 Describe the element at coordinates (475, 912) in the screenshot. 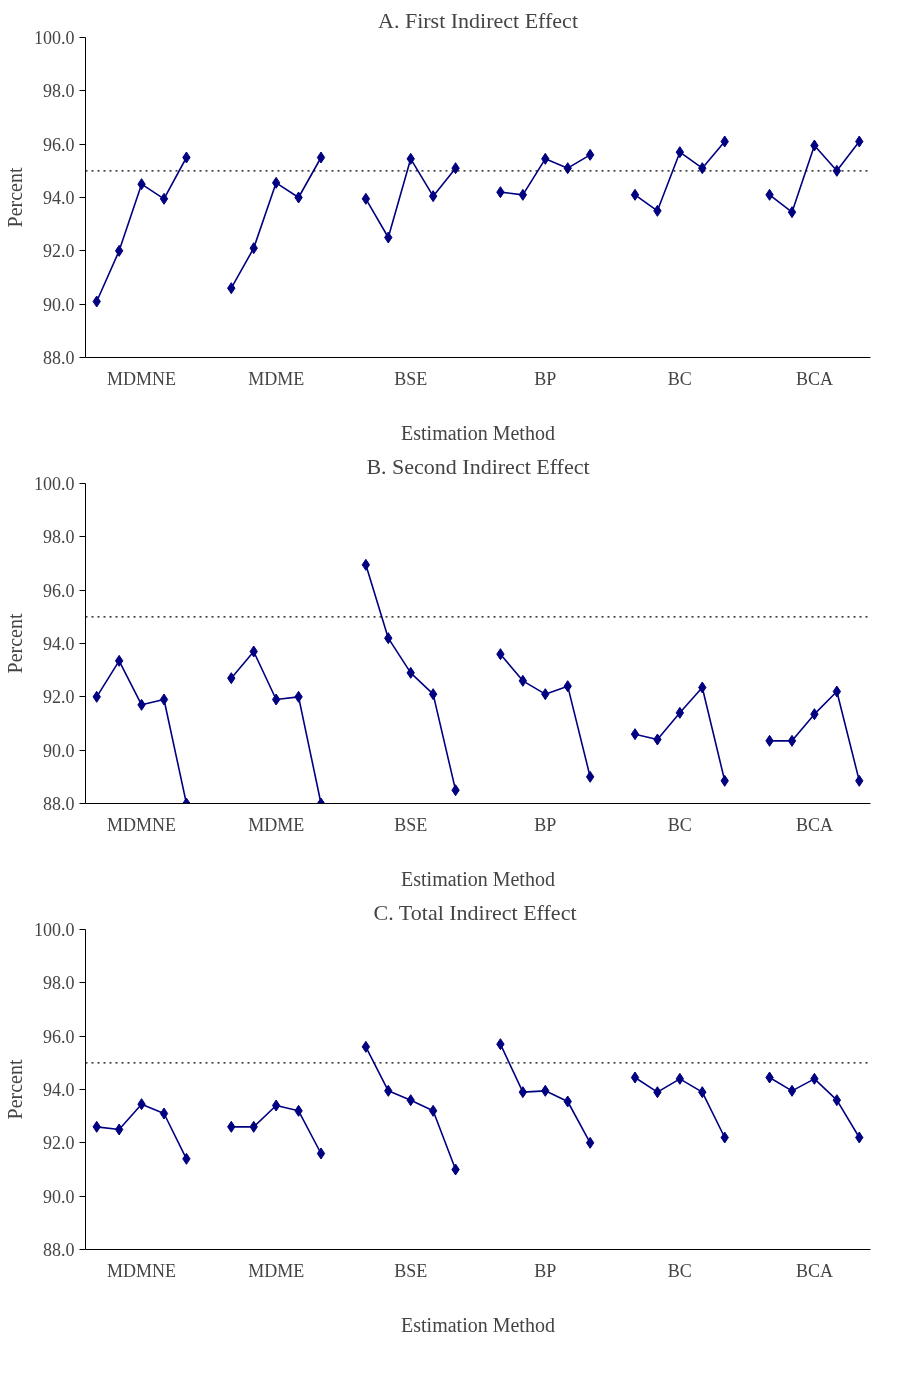

I see `chart-title: C. Total Indirect Effect` at that location.